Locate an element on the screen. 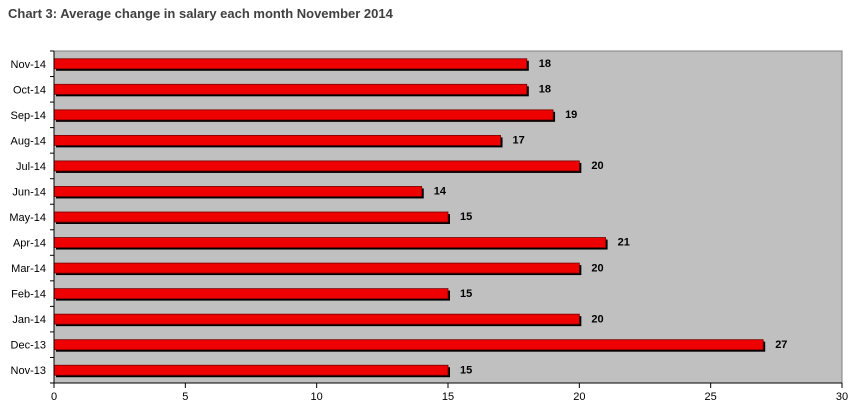 The image size is (865, 416). y-tick-label: Apr-14 is located at coordinates (29, 244).